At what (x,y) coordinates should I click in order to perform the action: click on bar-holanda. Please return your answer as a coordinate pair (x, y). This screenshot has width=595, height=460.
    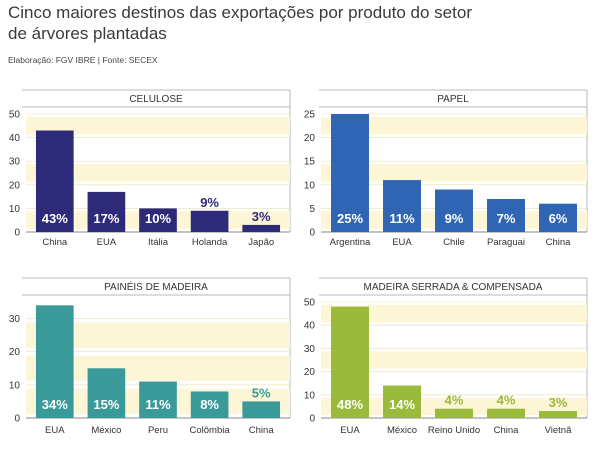
    Looking at the image, I should click on (209, 221).